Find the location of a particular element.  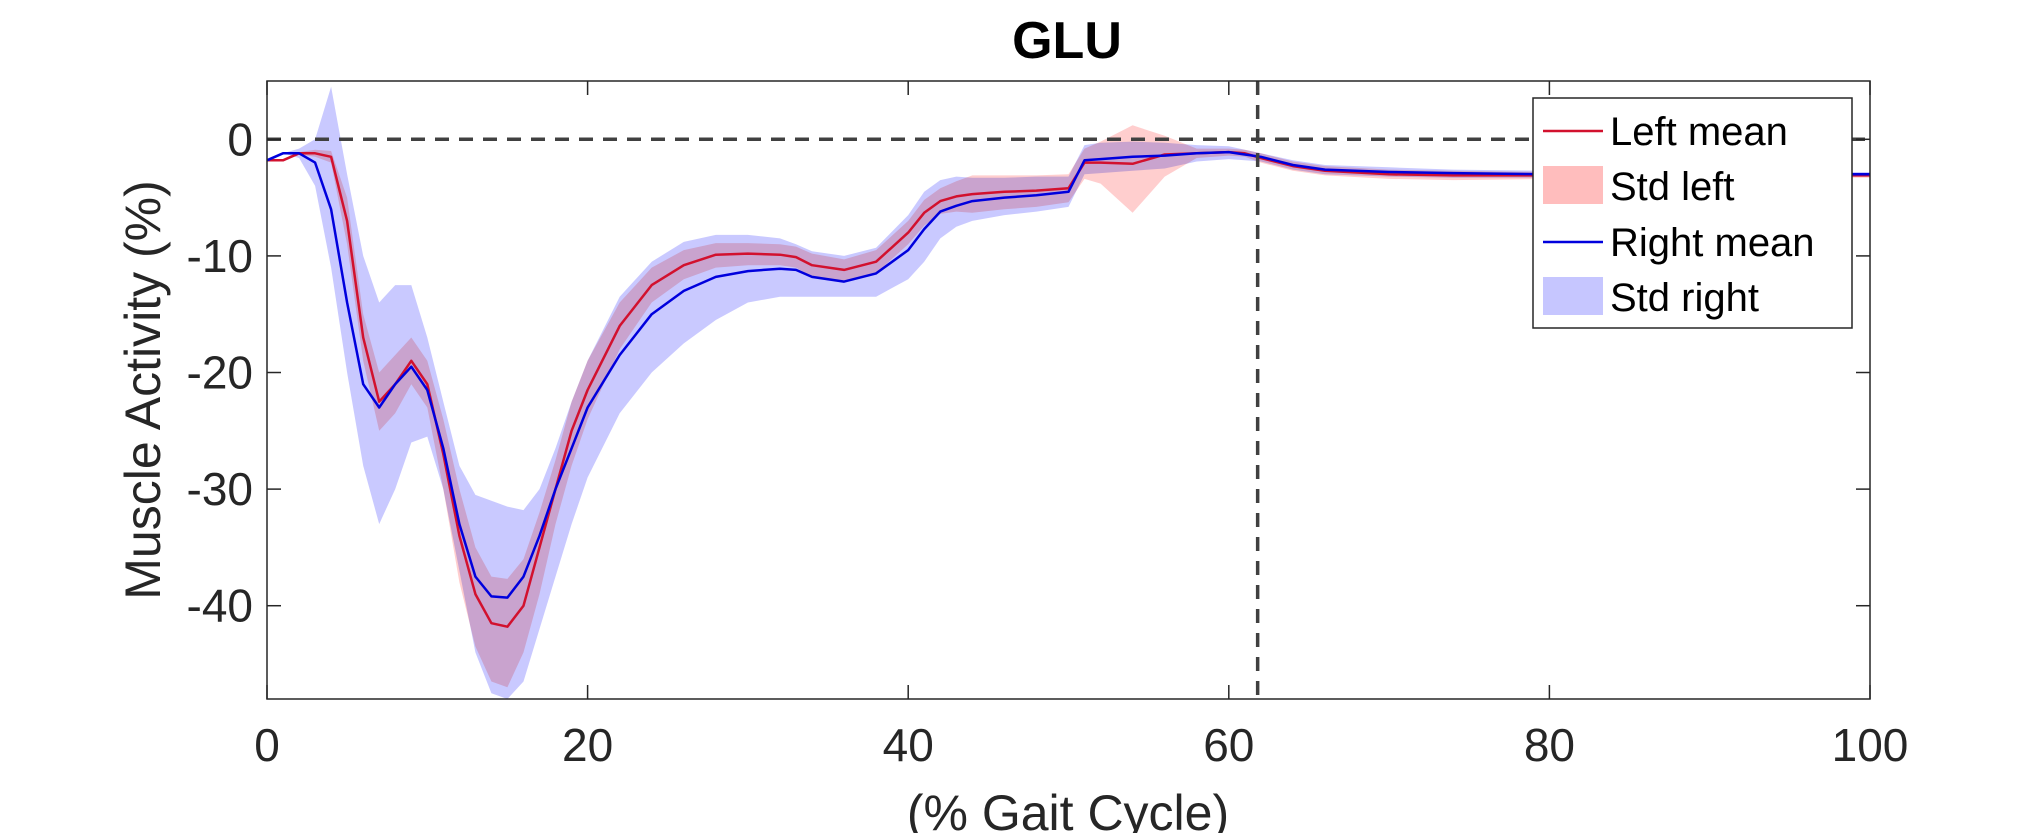

legend-left-mean-label: Left mean is located at coordinates (1699, 132).